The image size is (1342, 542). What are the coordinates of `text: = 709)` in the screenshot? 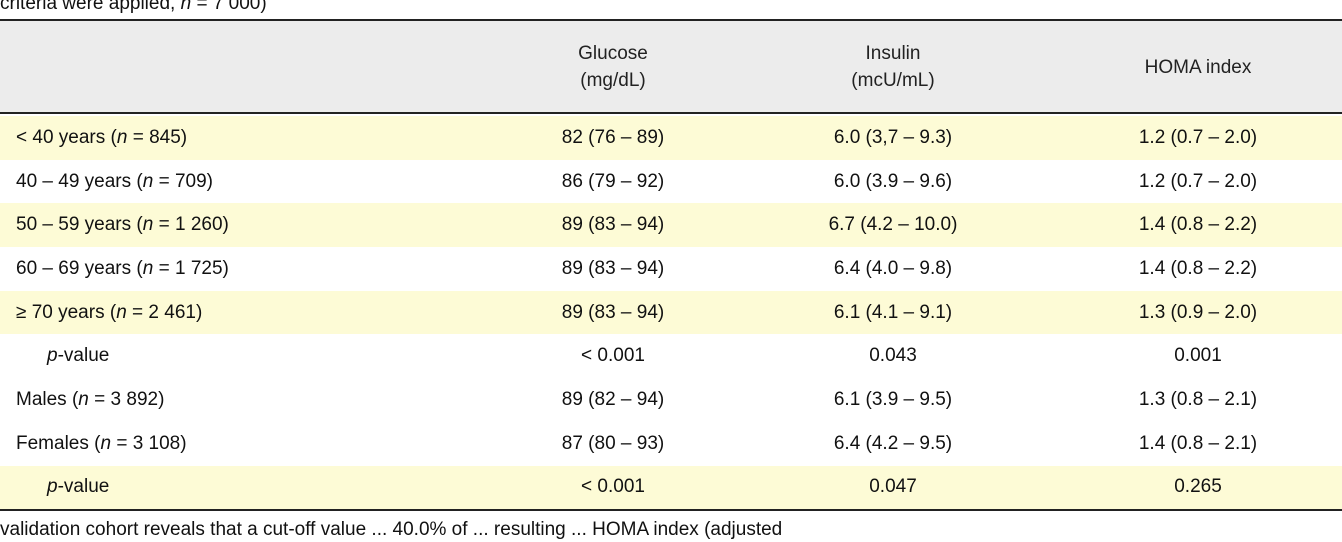 It's located at (183, 181).